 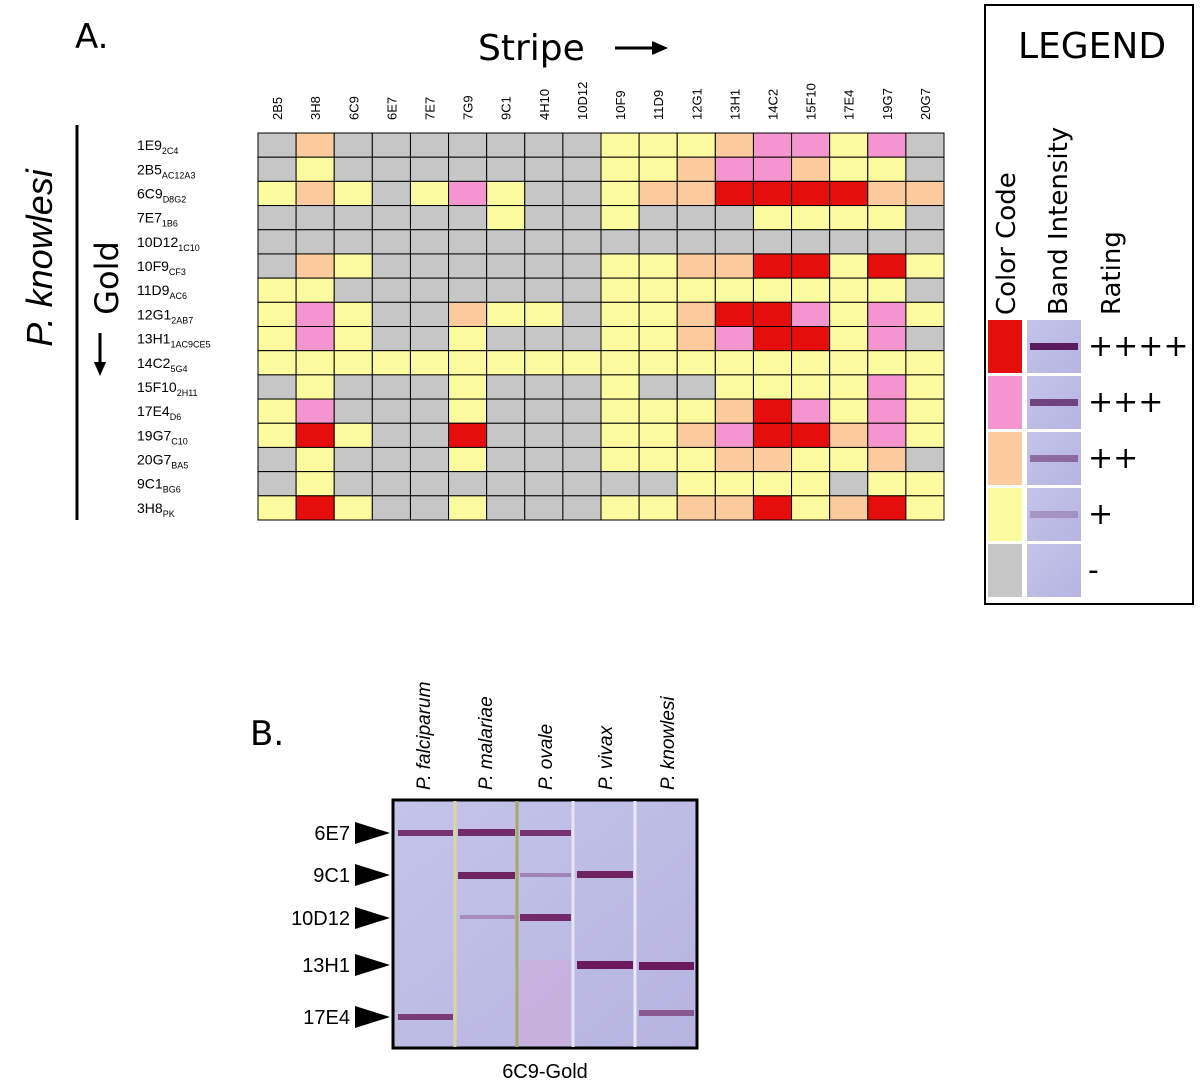 What do you see at coordinates (179, 441) in the screenshot?
I see `row-subscript: C10` at bounding box center [179, 441].